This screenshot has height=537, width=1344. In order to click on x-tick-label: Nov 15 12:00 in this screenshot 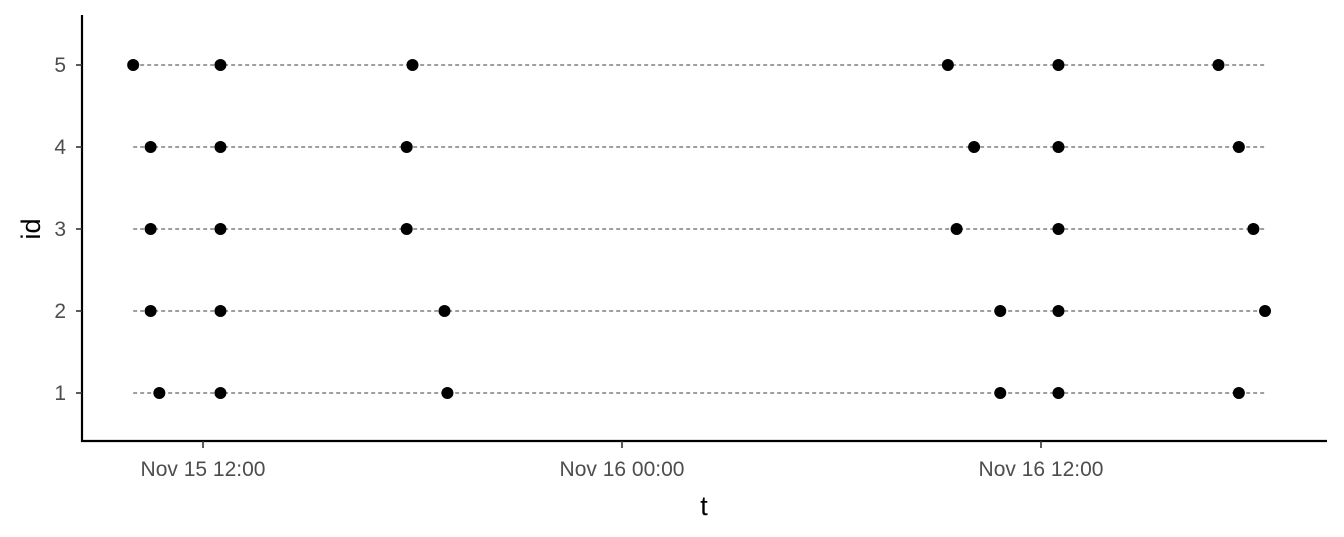, I will do `click(203, 469)`.